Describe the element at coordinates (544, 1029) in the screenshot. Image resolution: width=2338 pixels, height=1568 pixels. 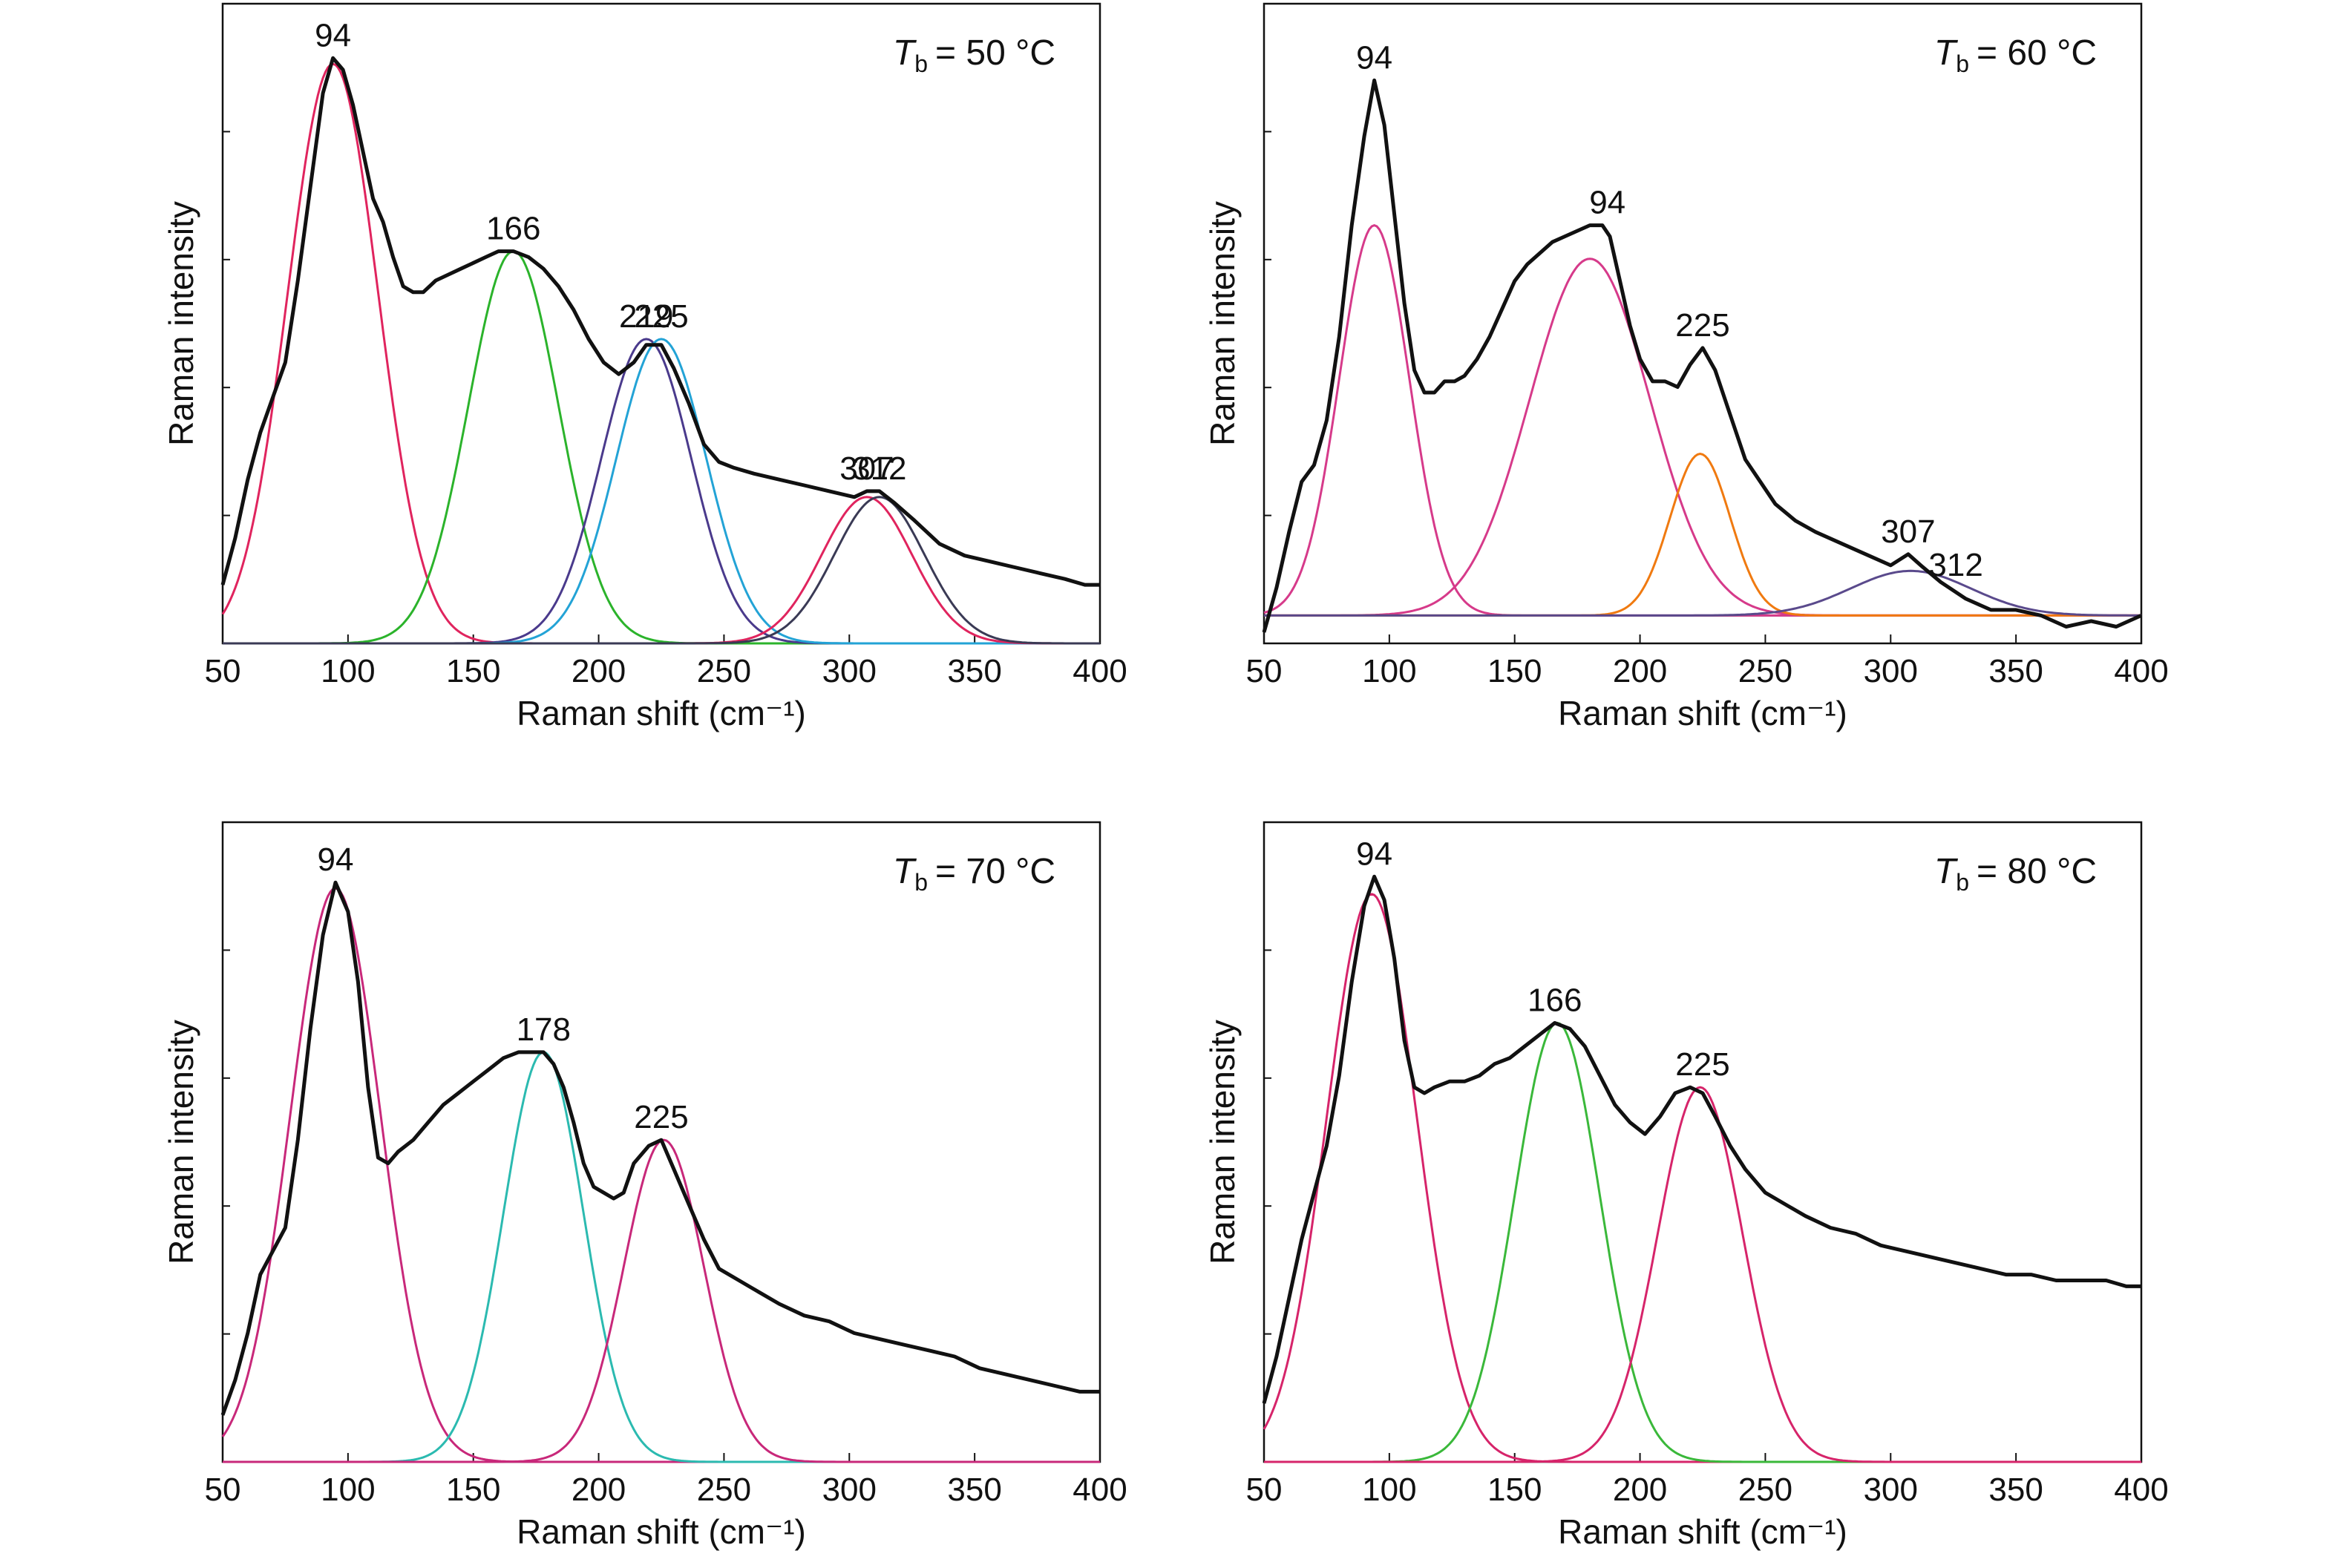
I see `peak-label: 178` at that location.